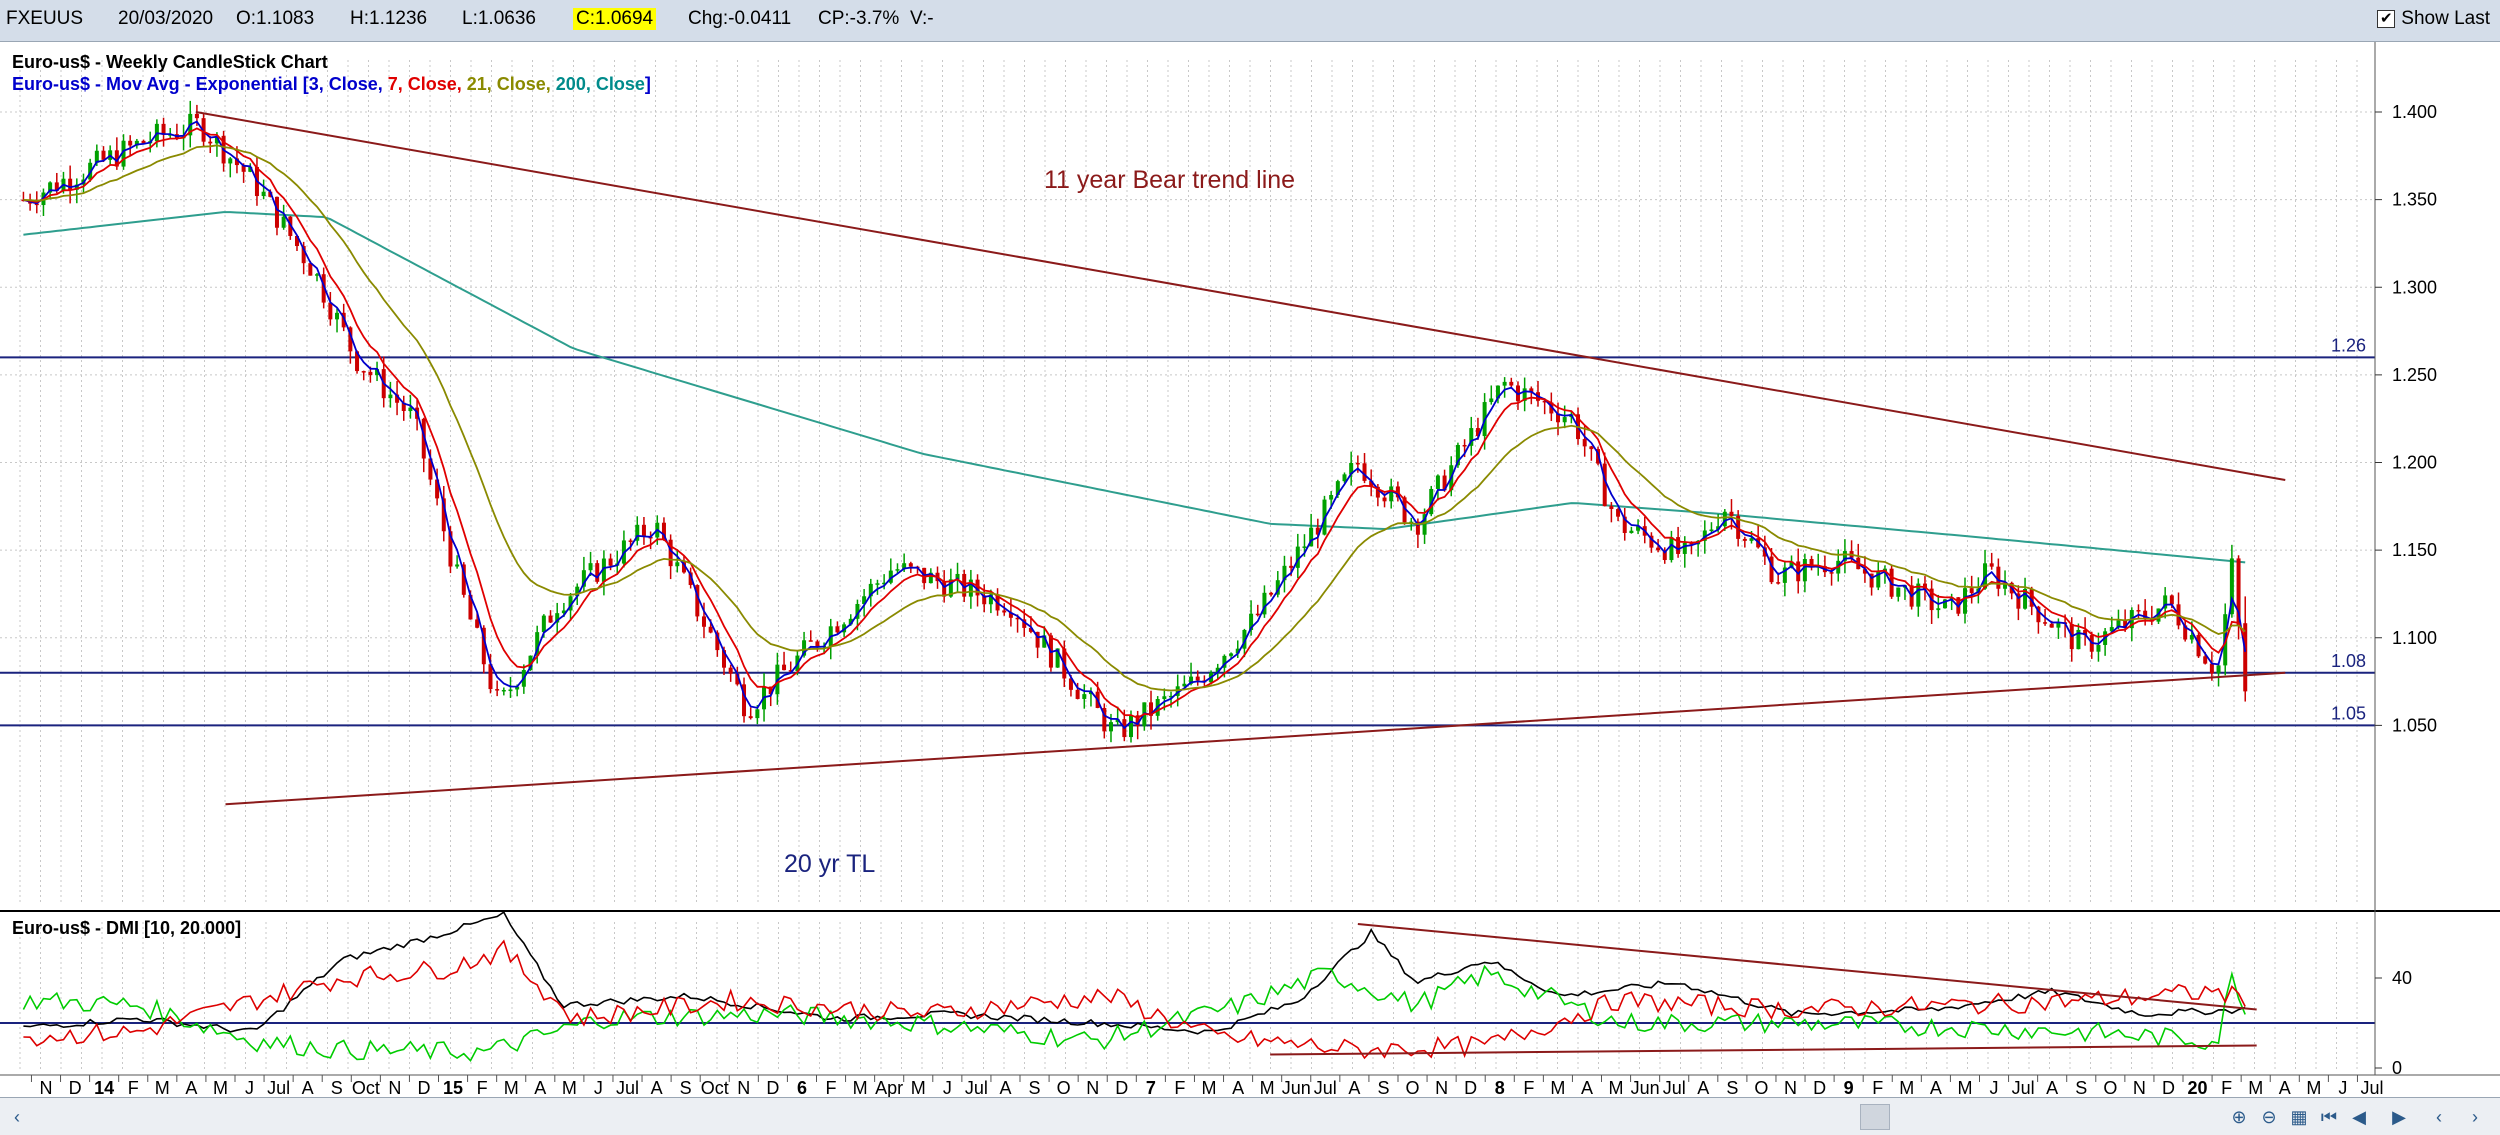  Describe the element at coordinates (2475, 1117) in the screenshot. I see `next-bar-icon: ›` at that location.